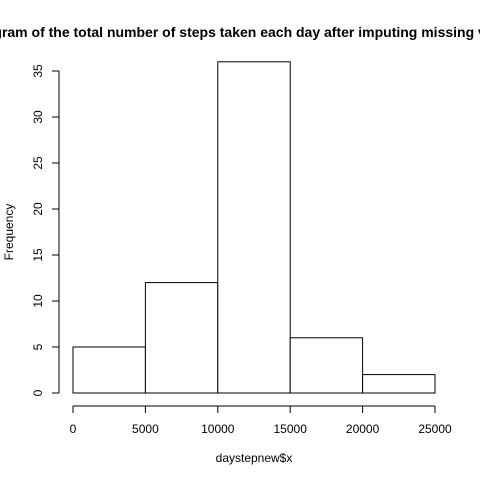 This screenshot has height=480, width=480. What do you see at coordinates (254, 458) in the screenshot?
I see `x-axis-label: daystepnew$x` at bounding box center [254, 458].